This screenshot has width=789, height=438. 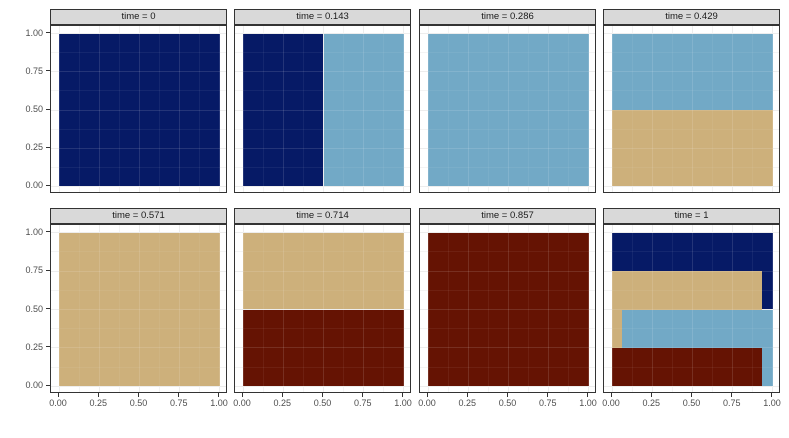 What do you see at coordinates (34, 109) in the screenshot?
I see `y-axis-label: 0.50` at bounding box center [34, 109].